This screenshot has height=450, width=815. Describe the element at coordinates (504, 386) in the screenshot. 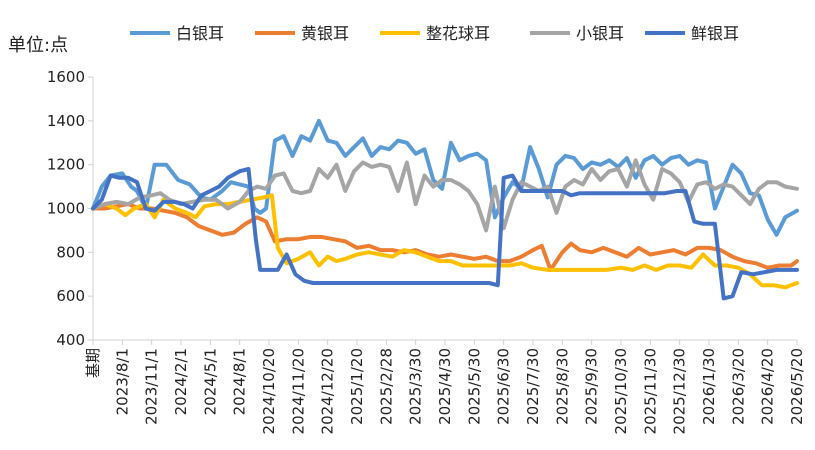

I see `x-tick-label: 2025/6/30` at that location.